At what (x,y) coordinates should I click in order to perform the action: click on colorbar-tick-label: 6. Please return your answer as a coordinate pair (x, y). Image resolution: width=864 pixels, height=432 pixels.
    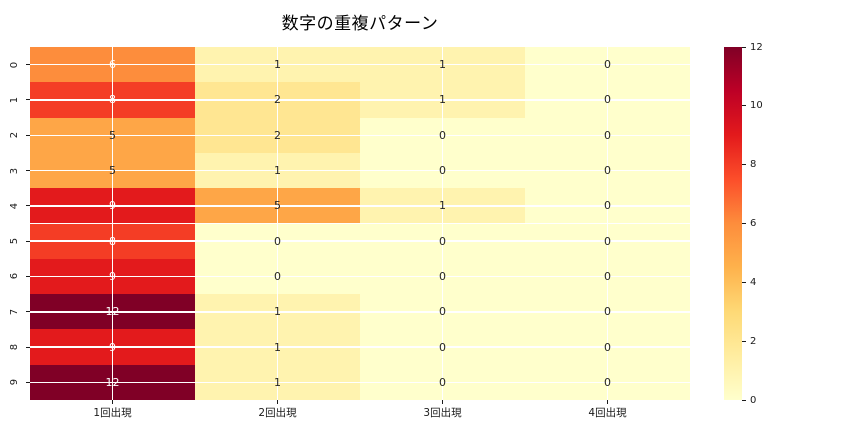
    Looking at the image, I should click on (753, 223).